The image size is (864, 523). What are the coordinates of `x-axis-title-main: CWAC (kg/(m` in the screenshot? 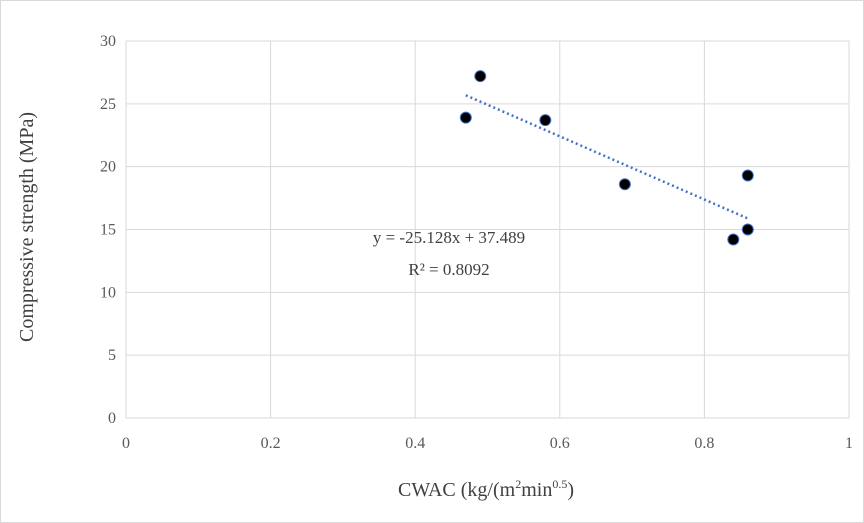 It's located at (457, 490).